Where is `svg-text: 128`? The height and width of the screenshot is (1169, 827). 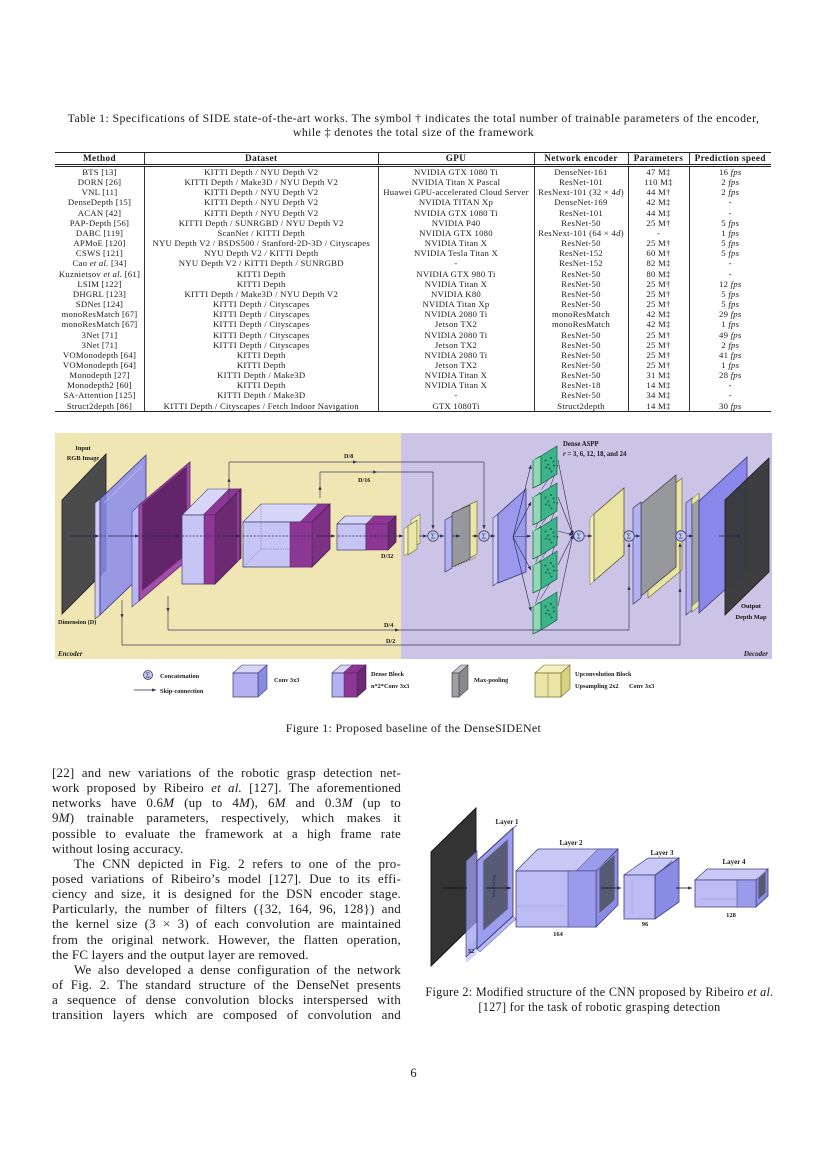
svg-text: 128 is located at coordinates (731, 915).